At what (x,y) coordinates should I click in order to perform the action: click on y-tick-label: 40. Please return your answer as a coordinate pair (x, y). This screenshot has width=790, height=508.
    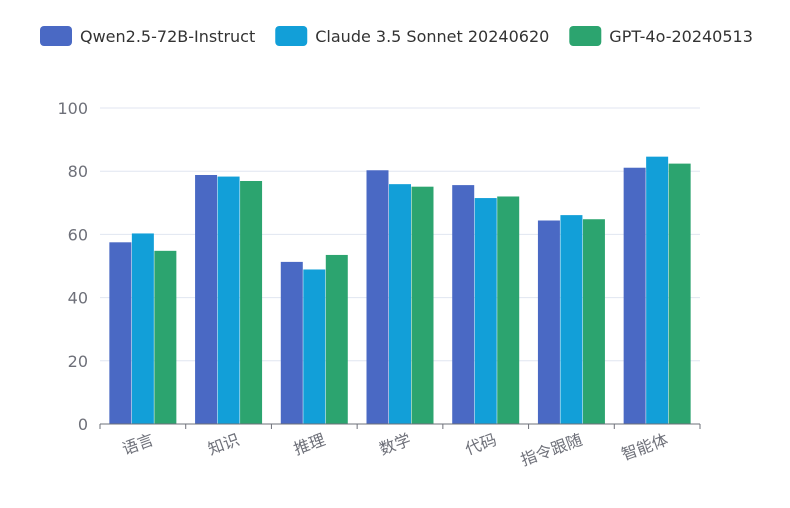
    Looking at the image, I should click on (78, 298).